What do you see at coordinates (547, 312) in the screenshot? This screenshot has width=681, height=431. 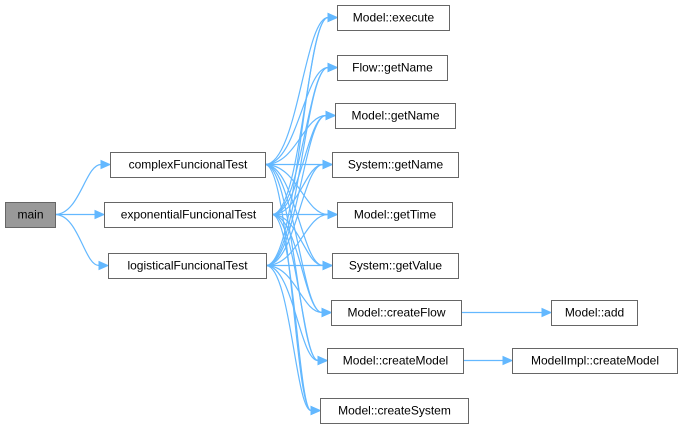 I see `arrowhead-createFlow-to-add` at bounding box center [547, 312].